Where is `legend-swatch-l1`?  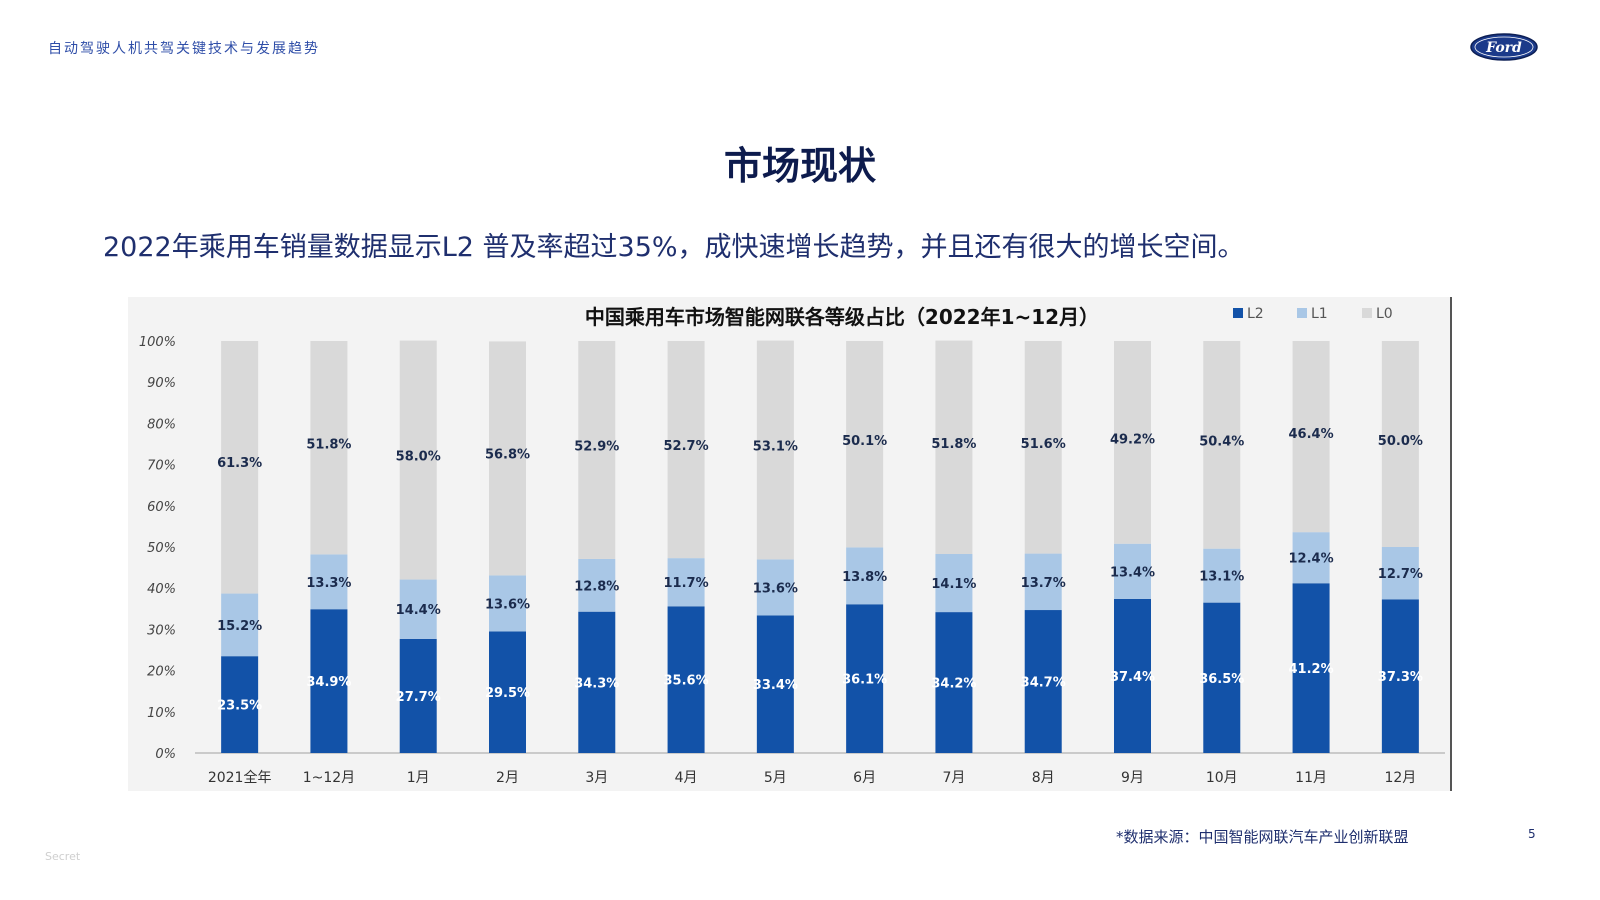
legend-swatch-l1 is located at coordinates (1302, 313).